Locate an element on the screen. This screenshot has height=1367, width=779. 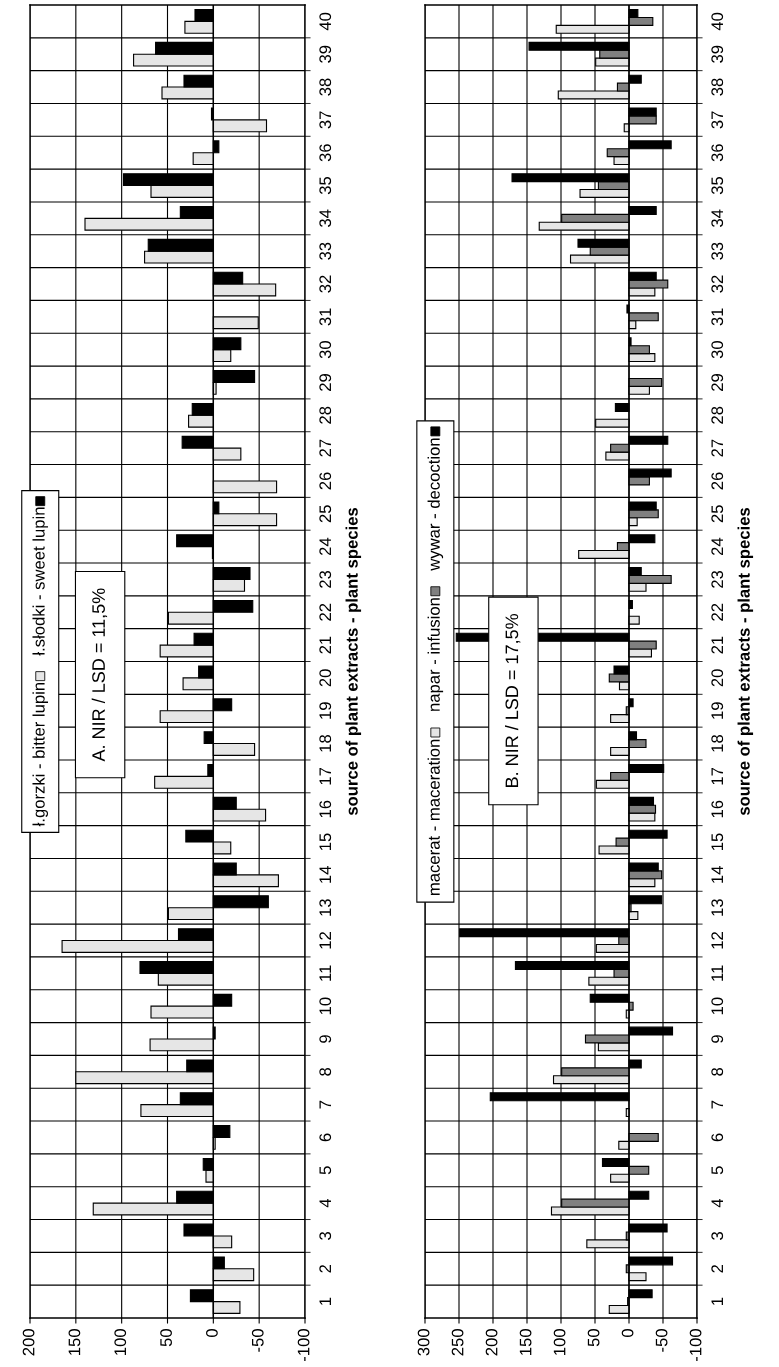
x-tick-label: 300 is located at coordinates (423, 1342).